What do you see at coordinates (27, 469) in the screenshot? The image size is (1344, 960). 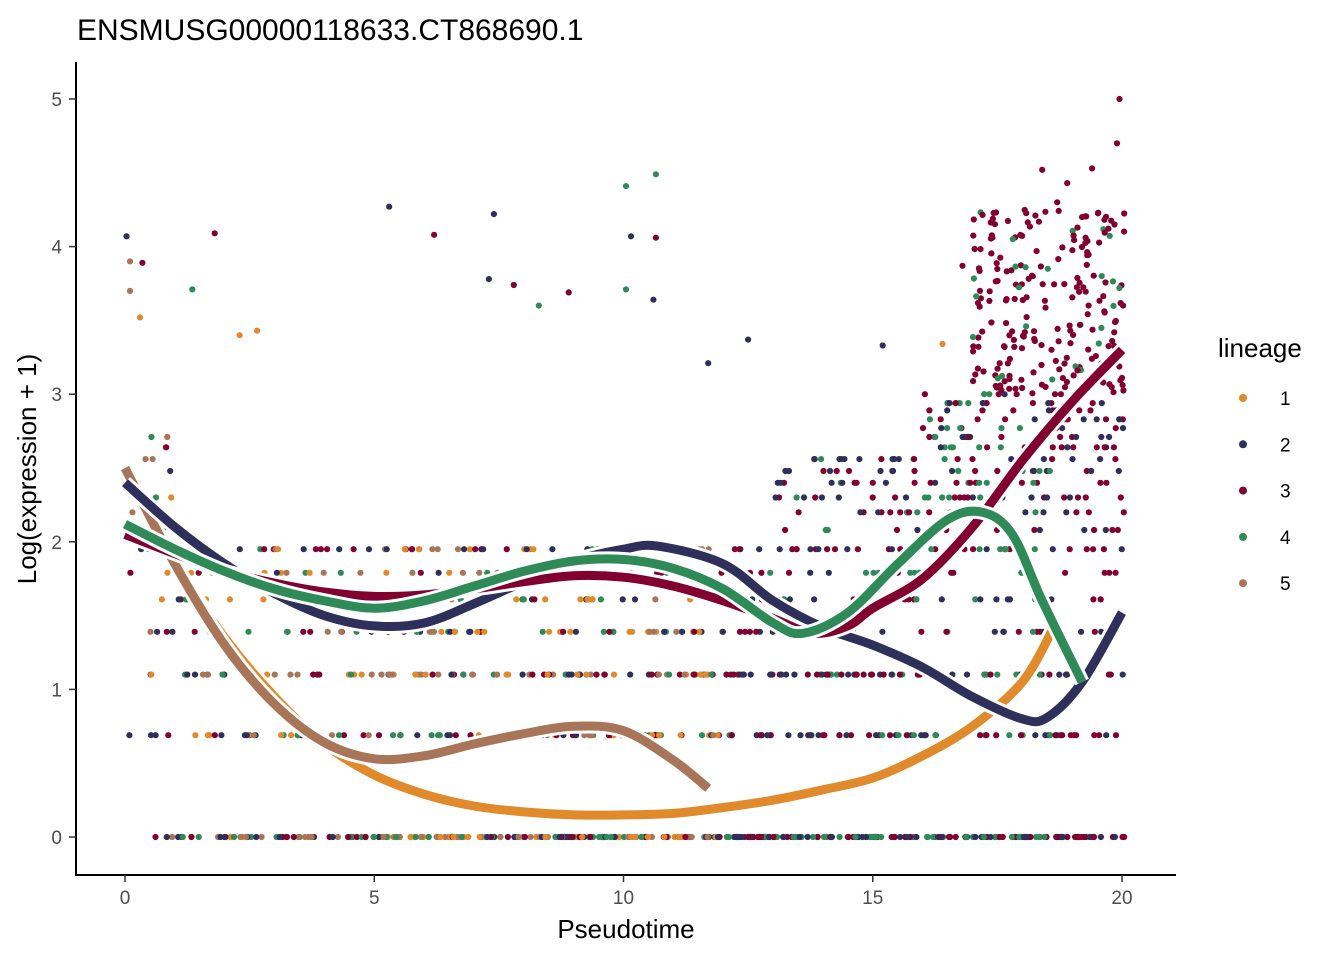 I see `y-axis-title: Log(expression + 1)` at bounding box center [27, 469].